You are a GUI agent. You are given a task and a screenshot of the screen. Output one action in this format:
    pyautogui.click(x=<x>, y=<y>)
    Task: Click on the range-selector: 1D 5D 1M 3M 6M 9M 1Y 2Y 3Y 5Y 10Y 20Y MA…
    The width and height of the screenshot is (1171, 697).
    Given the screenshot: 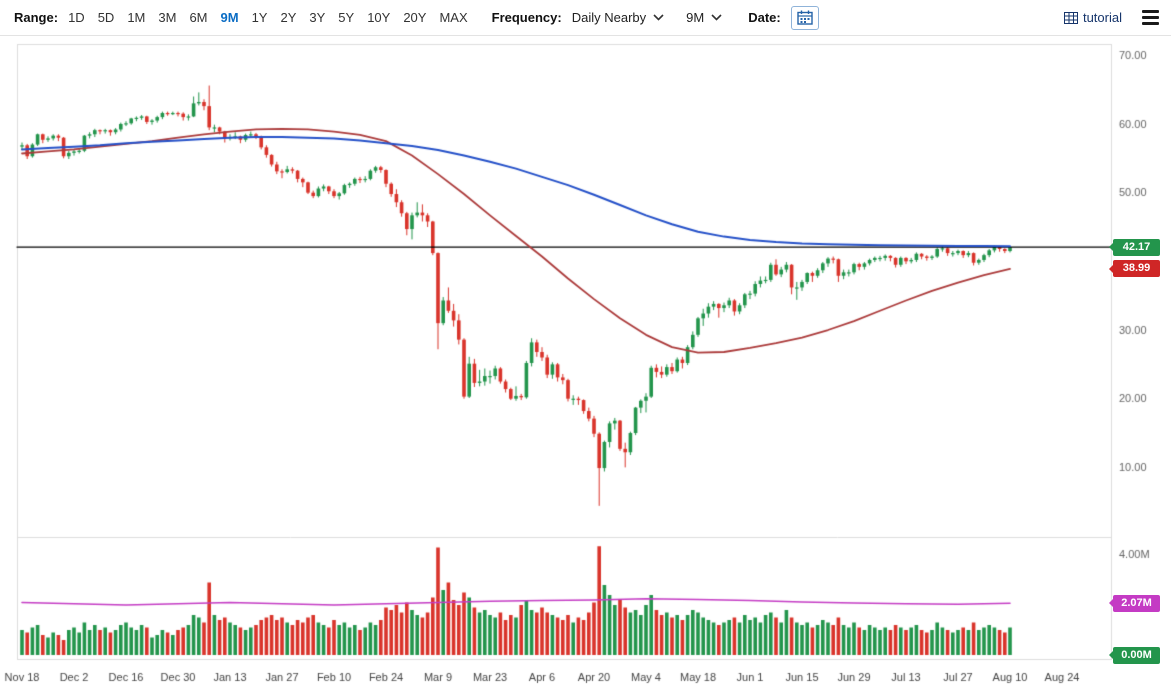 What is the action you would take?
    pyautogui.click(x=268, y=17)
    